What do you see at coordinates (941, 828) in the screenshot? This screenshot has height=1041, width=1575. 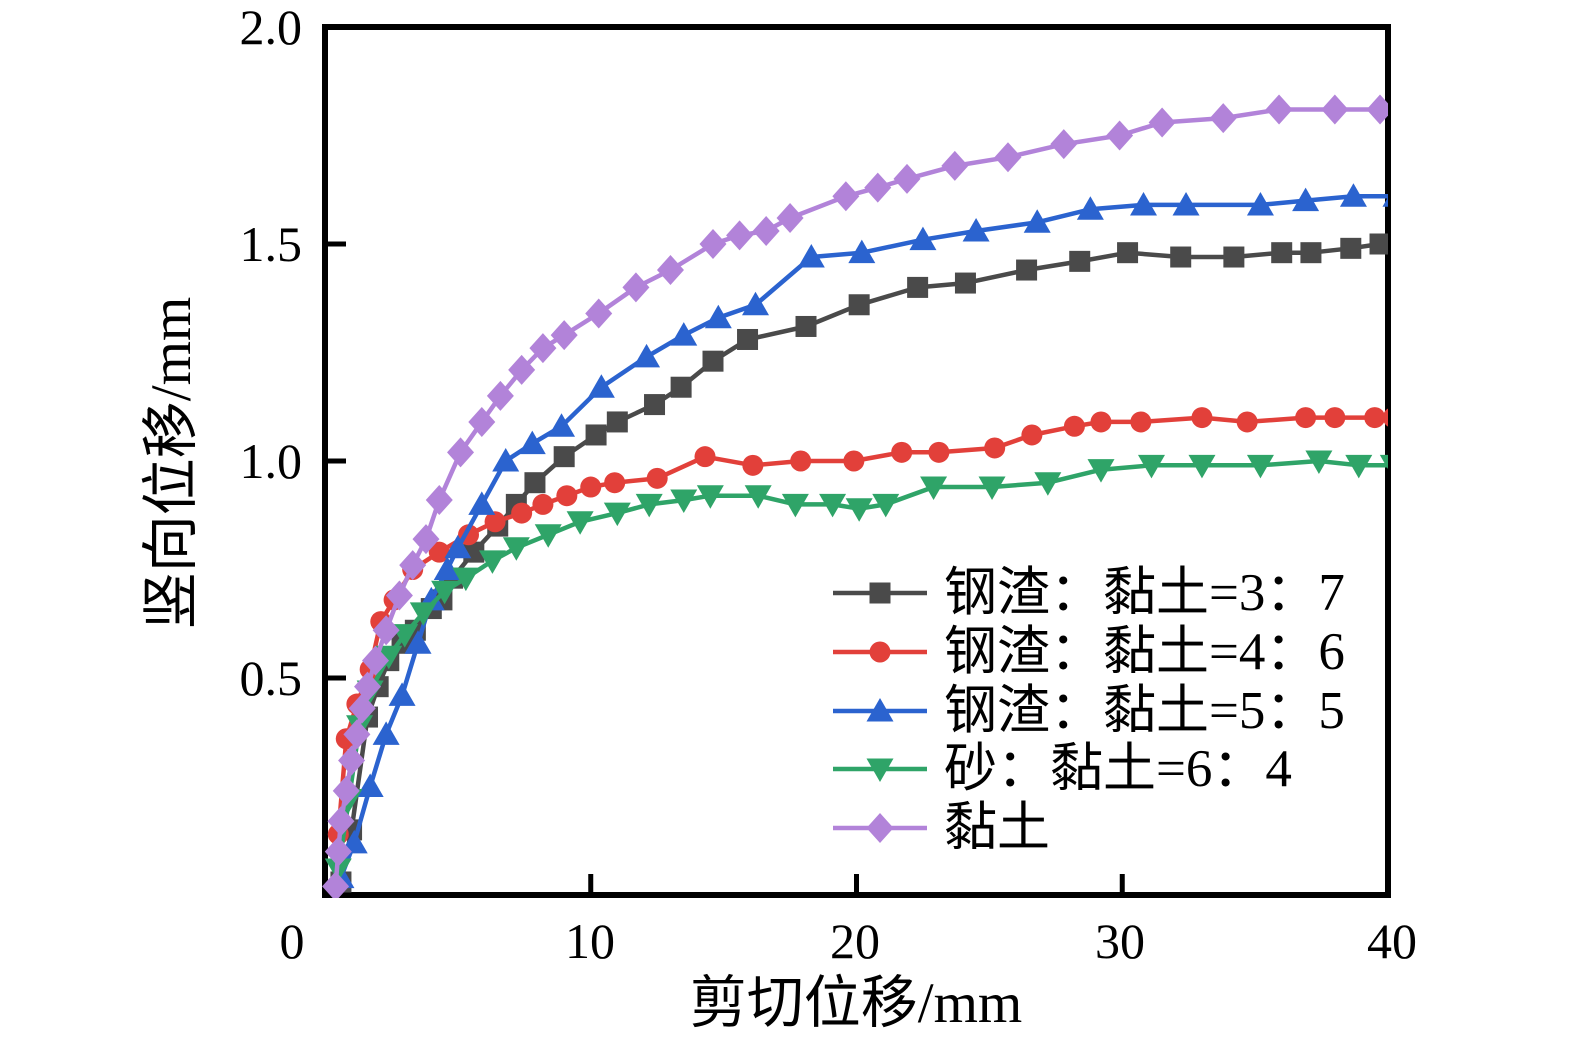 I see `legend-item-4: 黏土` at bounding box center [941, 828].